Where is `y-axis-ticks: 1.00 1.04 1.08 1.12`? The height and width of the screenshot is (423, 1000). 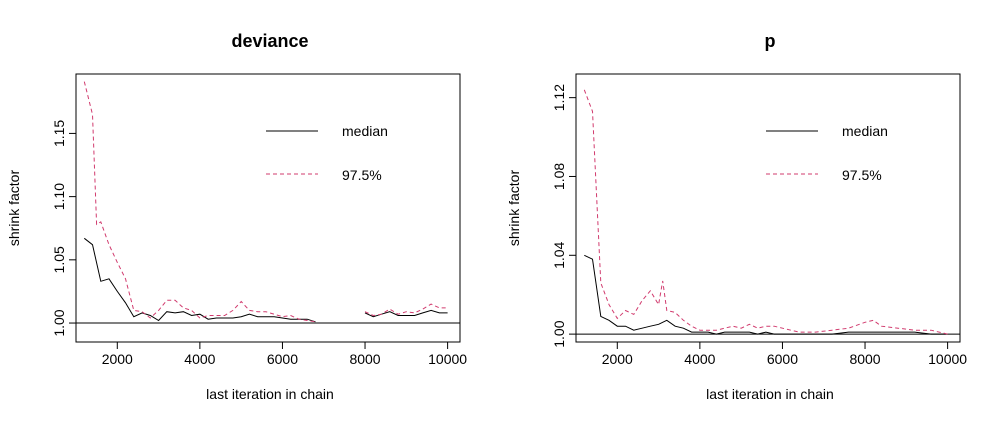
y-axis-ticks: 1.00 1.04 1.08 1.12 is located at coordinates (564, 216).